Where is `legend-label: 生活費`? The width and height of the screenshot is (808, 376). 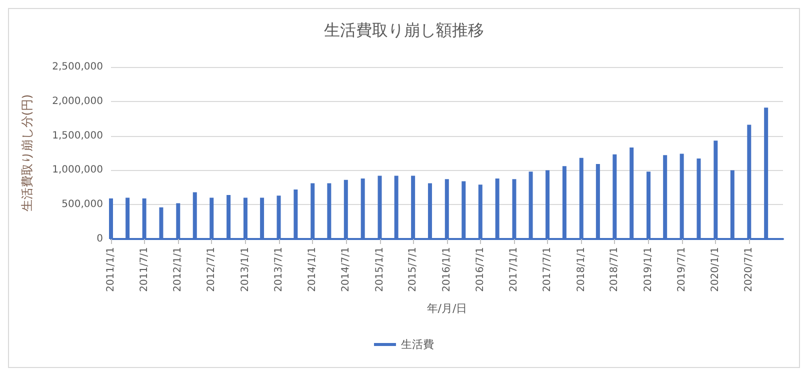
legend-label: 生活費 is located at coordinates (417, 344).